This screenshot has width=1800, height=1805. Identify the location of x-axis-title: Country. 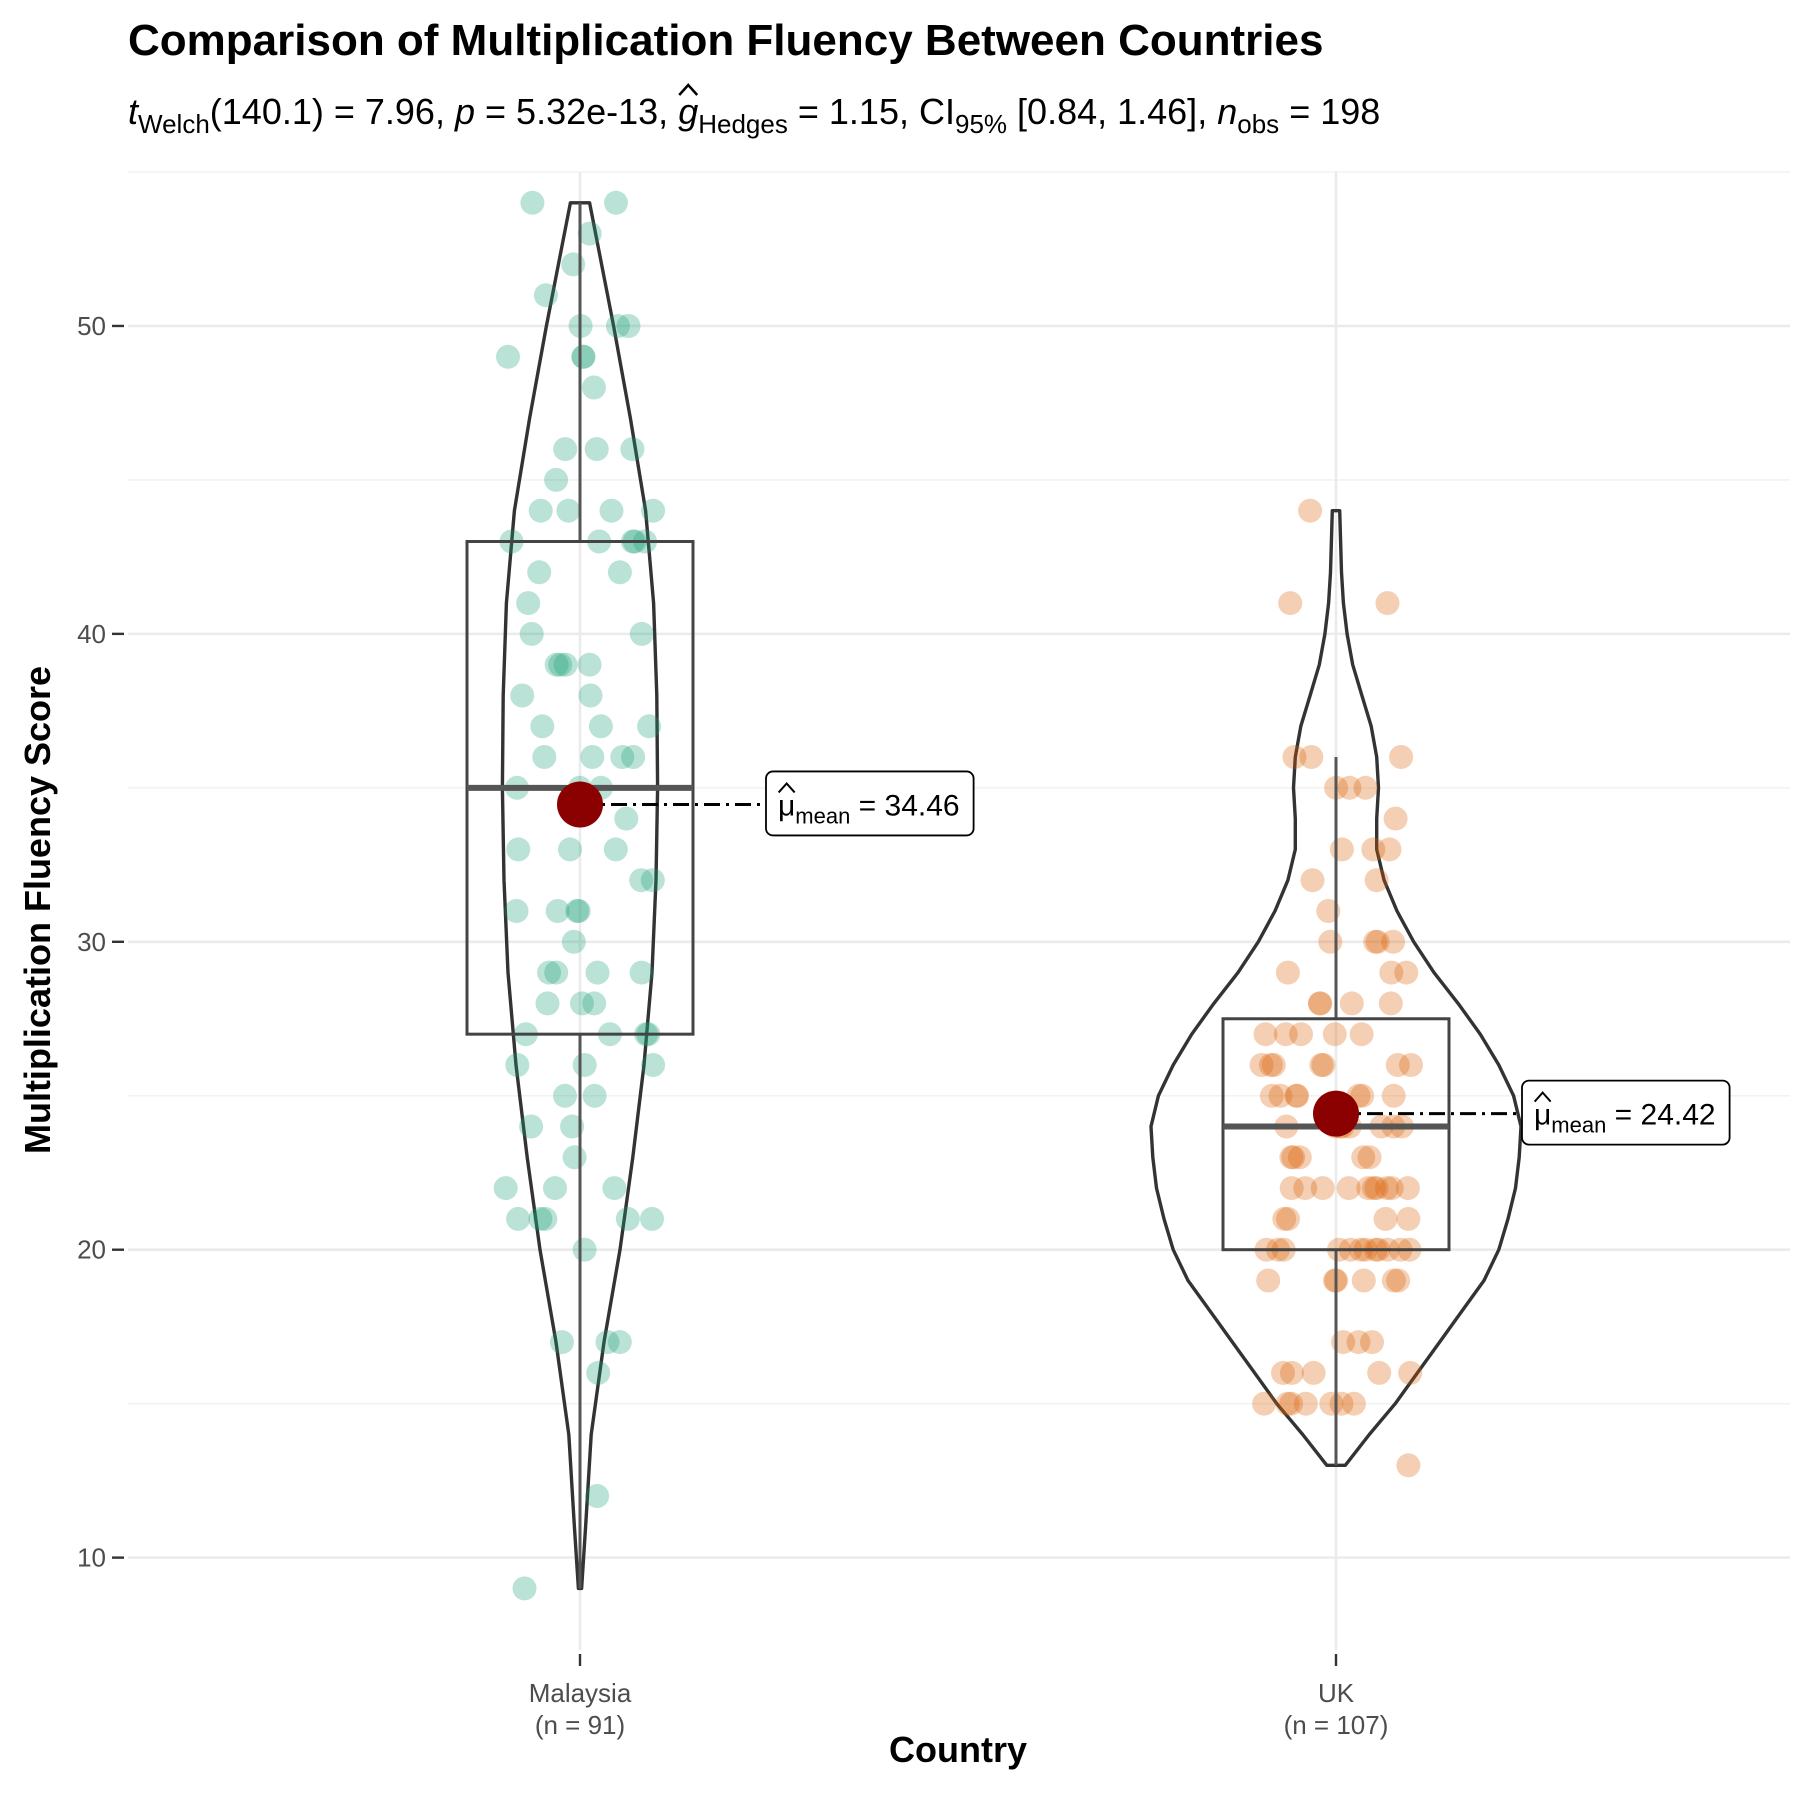
(958, 1749).